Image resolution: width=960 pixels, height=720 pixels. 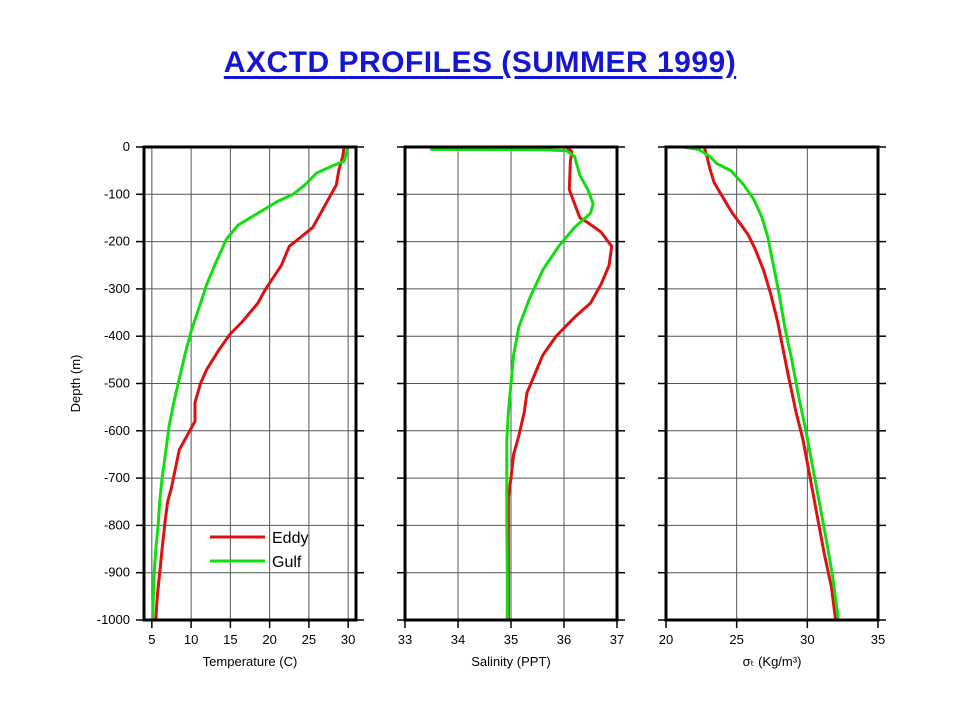 What do you see at coordinates (117, 288) in the screenshot?
I see `y-tick-label: -300` at bounding box center [117, 288].